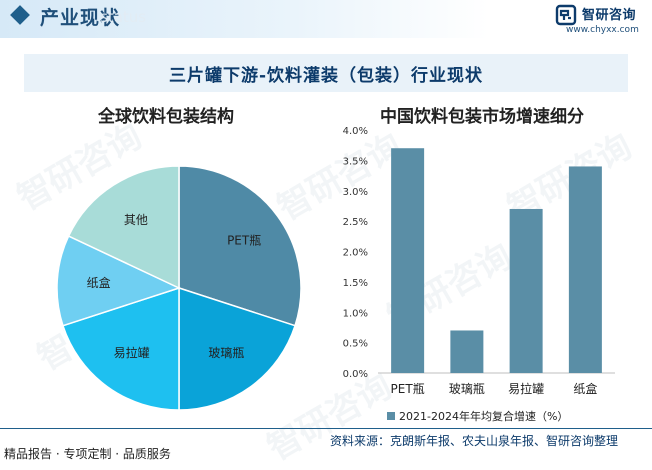  What do you see at coordinates (132, 352) in the screenshot?
I see `pie-slice-label: 易拉罐` at bounding box center [132, 352].